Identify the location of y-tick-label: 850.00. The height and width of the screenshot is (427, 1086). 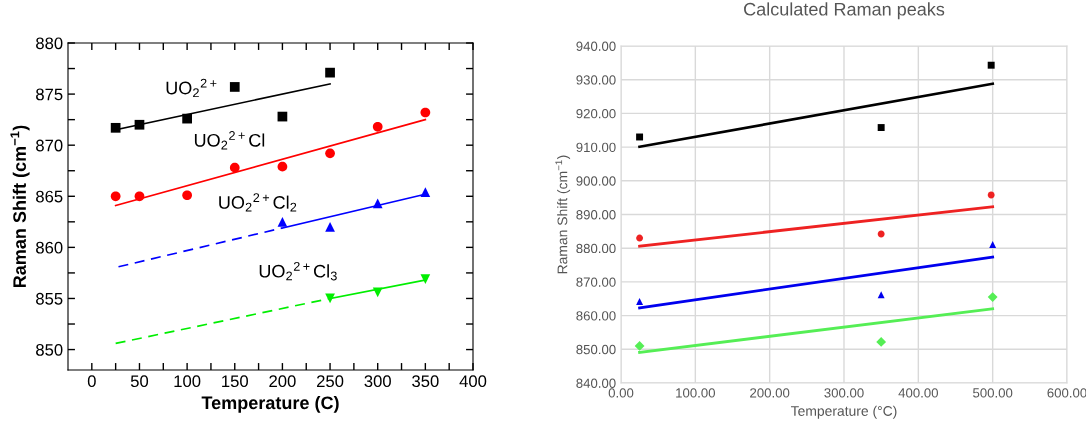
(596, 349).